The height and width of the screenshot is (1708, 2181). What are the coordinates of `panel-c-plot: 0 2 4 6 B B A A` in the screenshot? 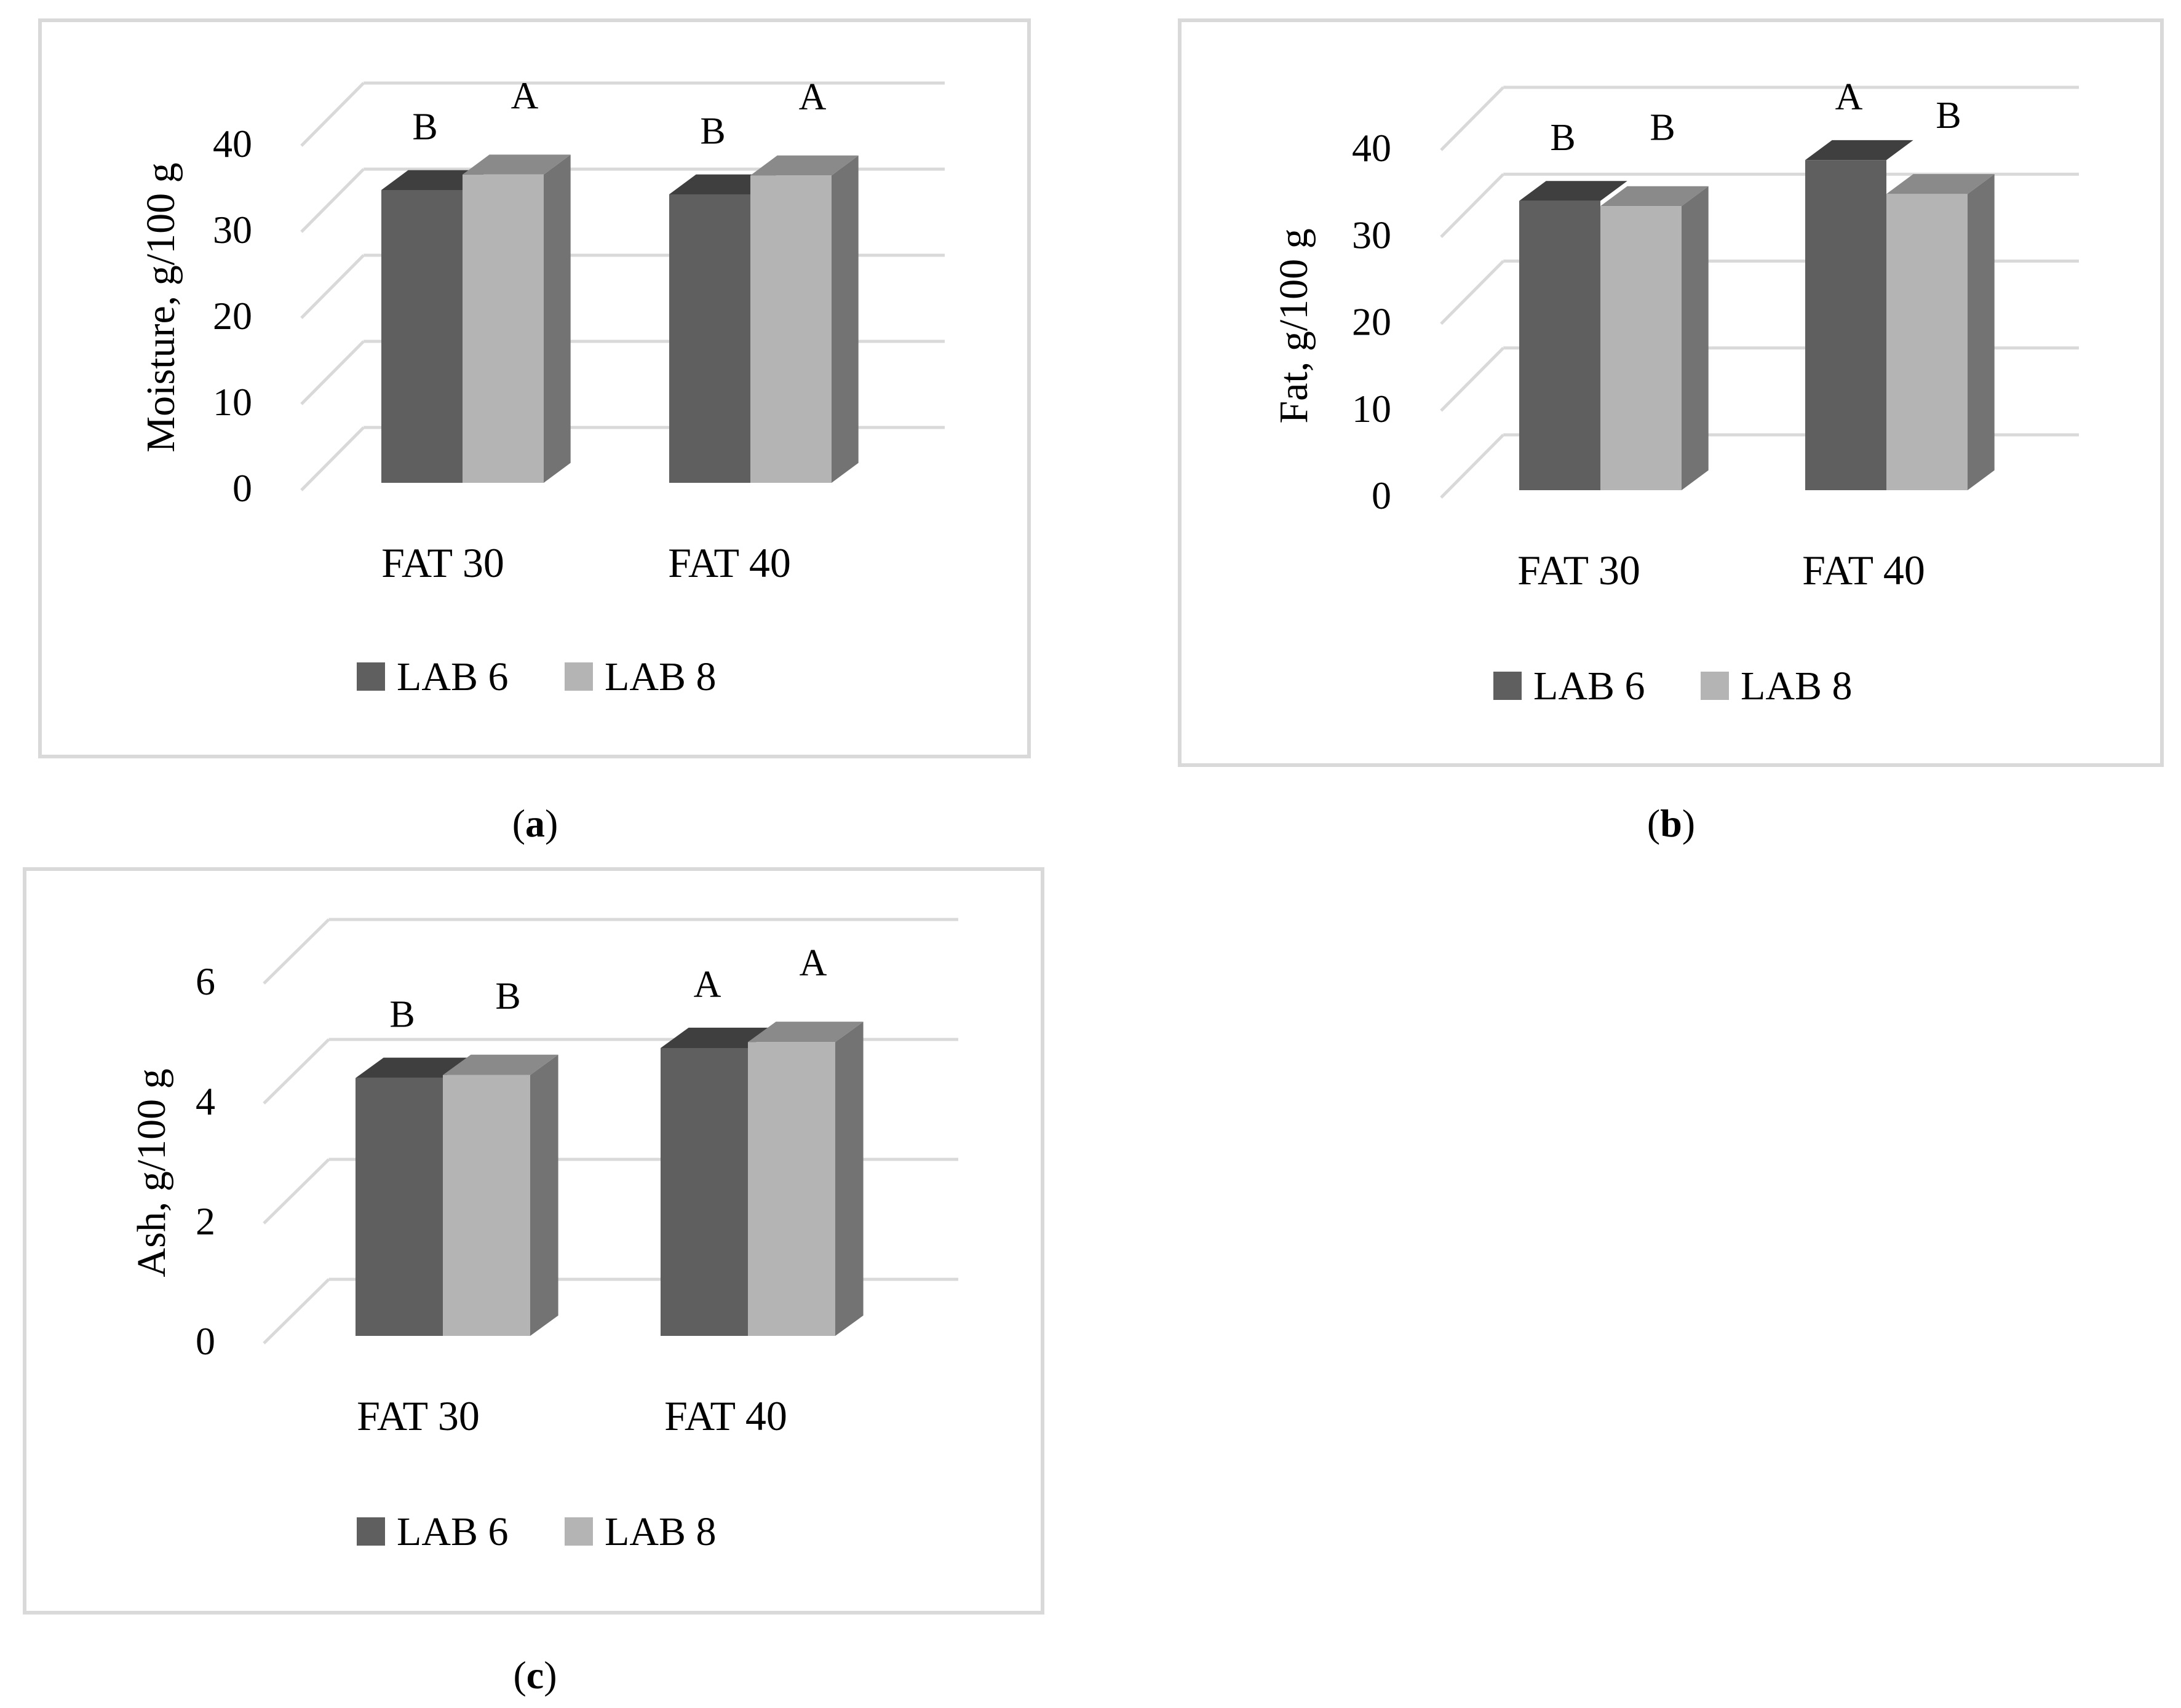 It's located at (577, 1141).